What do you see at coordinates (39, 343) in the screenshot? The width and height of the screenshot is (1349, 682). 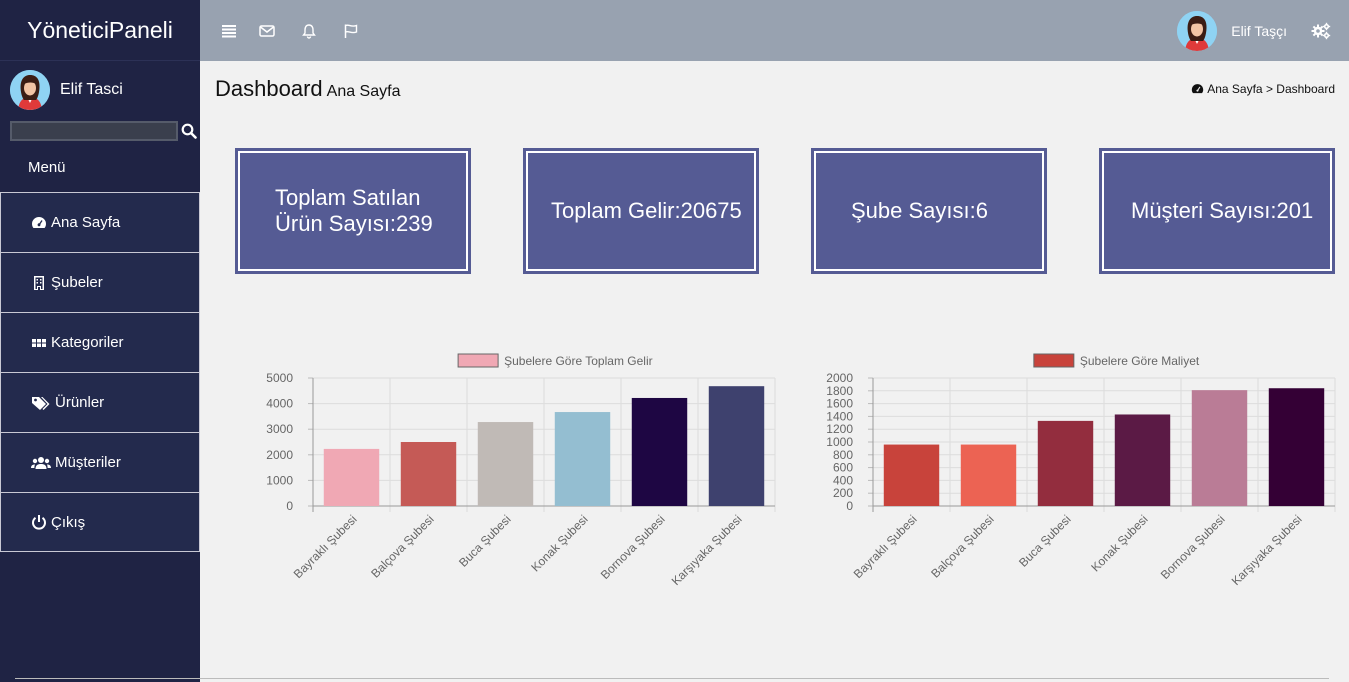 I see `grid-icon` at bounding box center [39, 343].